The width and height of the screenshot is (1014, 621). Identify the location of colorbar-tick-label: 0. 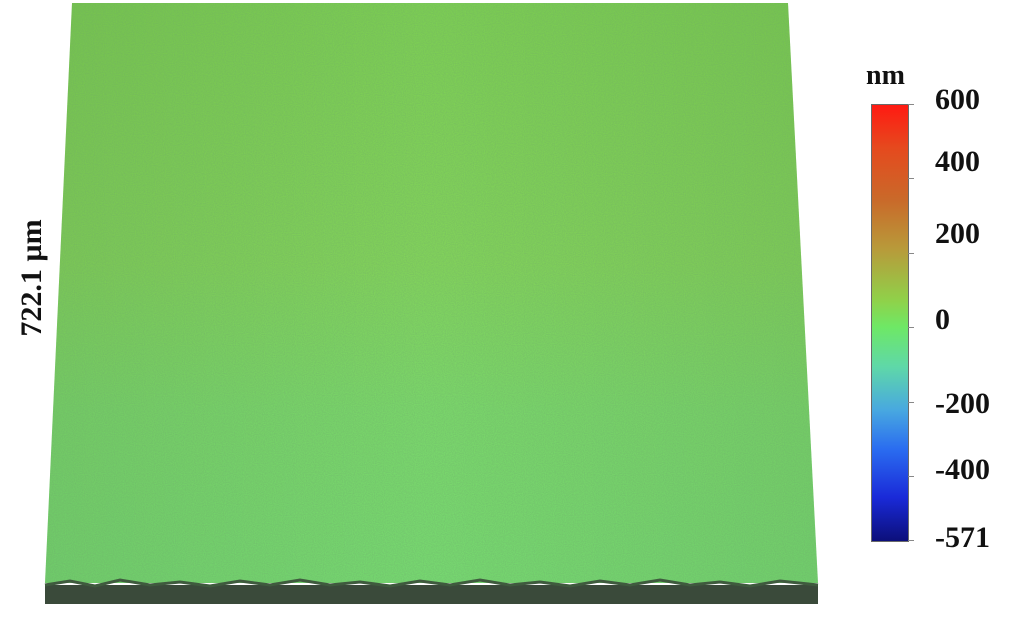
(942, 319).